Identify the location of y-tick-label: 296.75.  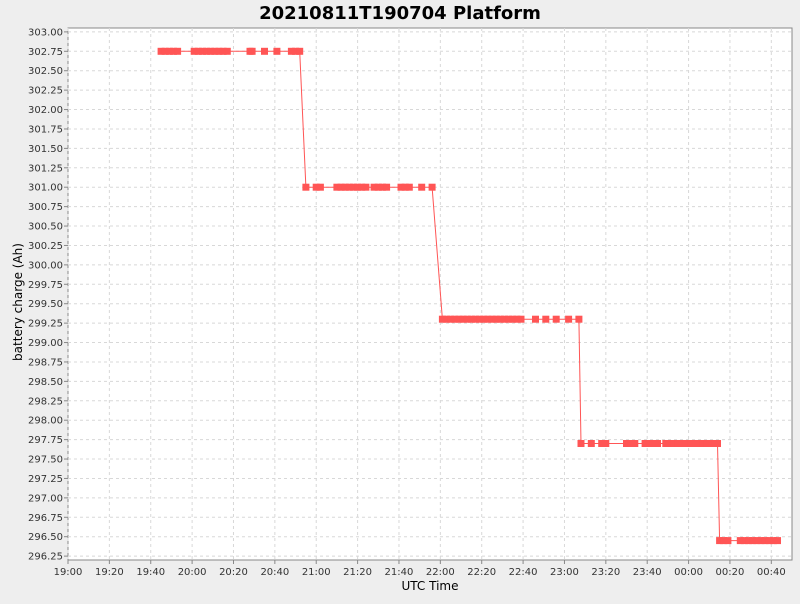
(45, 518).